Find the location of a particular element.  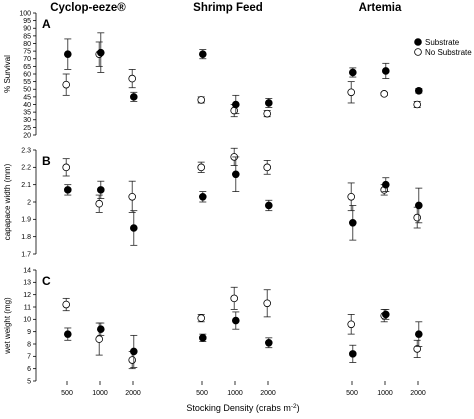

y-tick-label: 70 is located at coordinates (27, 59).